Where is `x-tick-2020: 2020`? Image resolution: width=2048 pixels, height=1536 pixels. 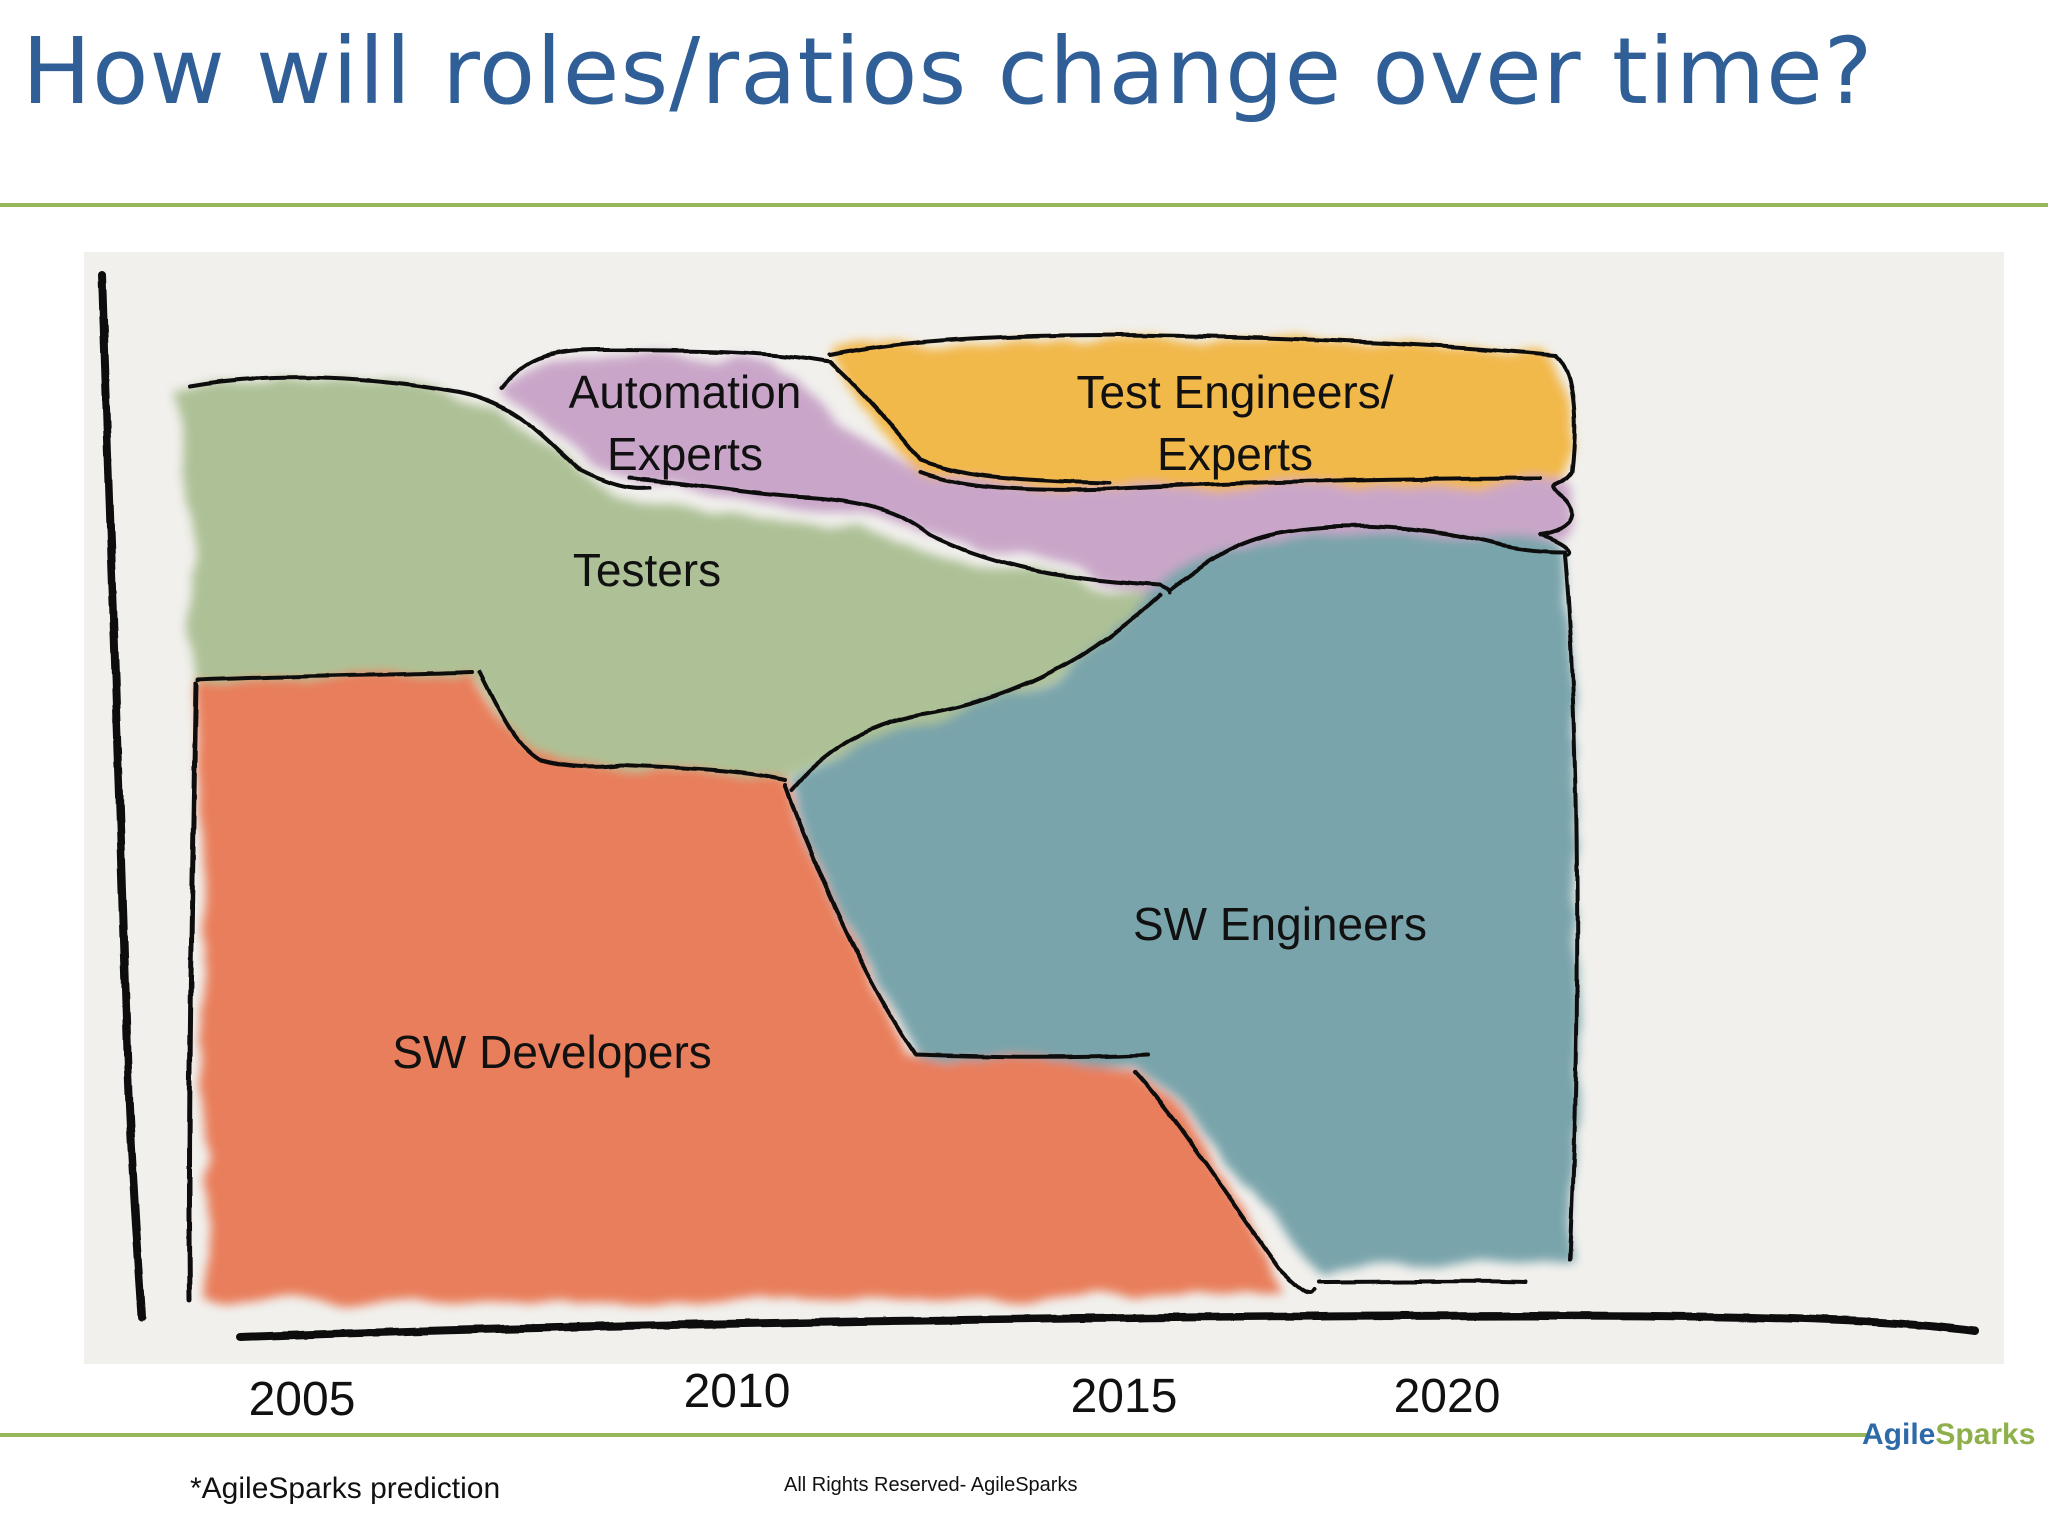
x-tick-2020: 2020 is located at coordinates (1447, 1396).